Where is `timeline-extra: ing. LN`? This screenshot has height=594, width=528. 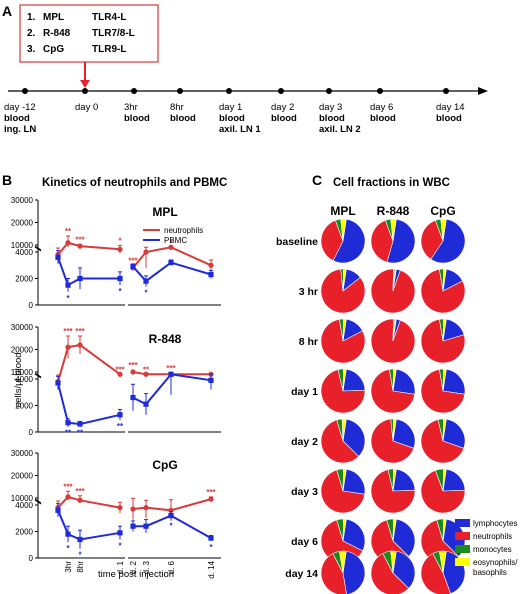 timeline-extra: ing. LN is located at coordinates (20, 129).